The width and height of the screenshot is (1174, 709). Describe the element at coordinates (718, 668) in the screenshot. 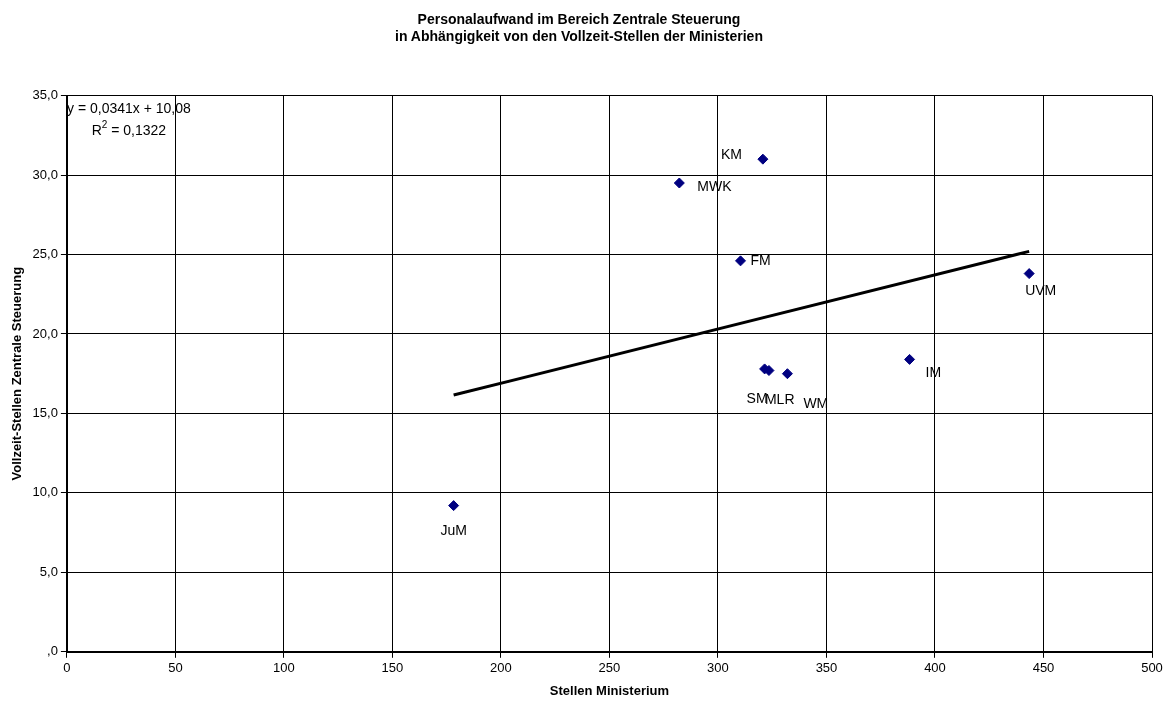

I see `x-tick-label: 300` at that location.